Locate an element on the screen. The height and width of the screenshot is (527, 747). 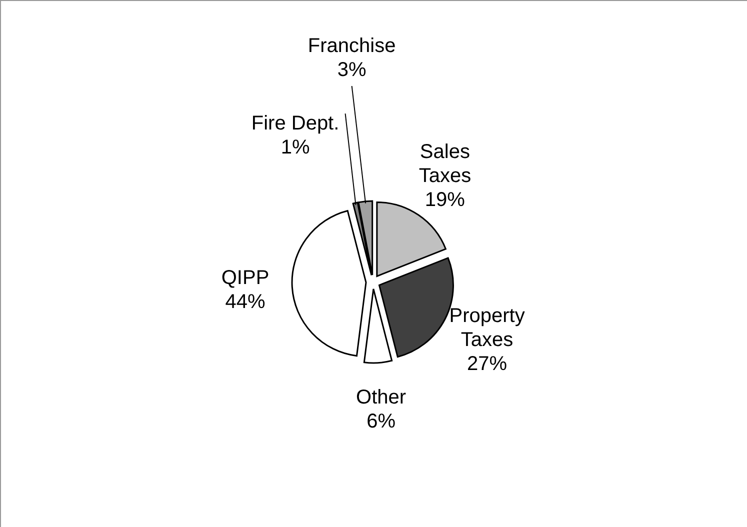
data-label: 19% is located at coordinates (445, 200).